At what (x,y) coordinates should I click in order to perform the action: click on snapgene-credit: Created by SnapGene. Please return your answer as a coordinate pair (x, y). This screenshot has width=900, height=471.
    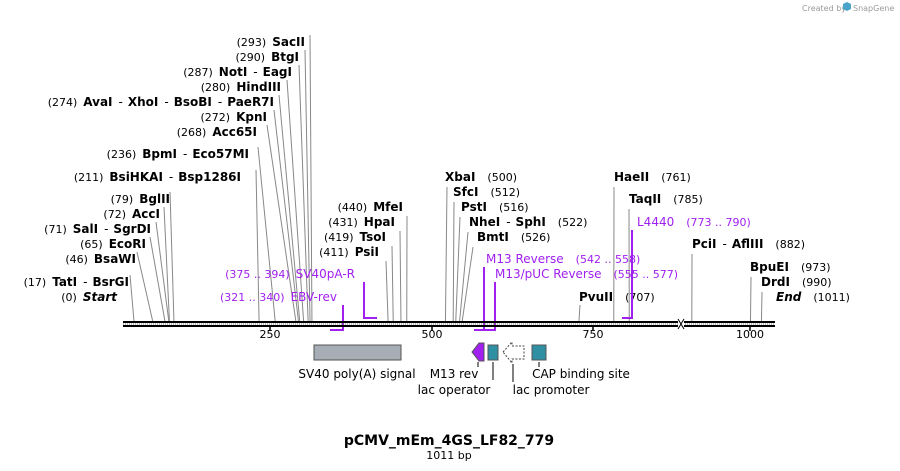
    Looking at the image, I should click on (848, 7).